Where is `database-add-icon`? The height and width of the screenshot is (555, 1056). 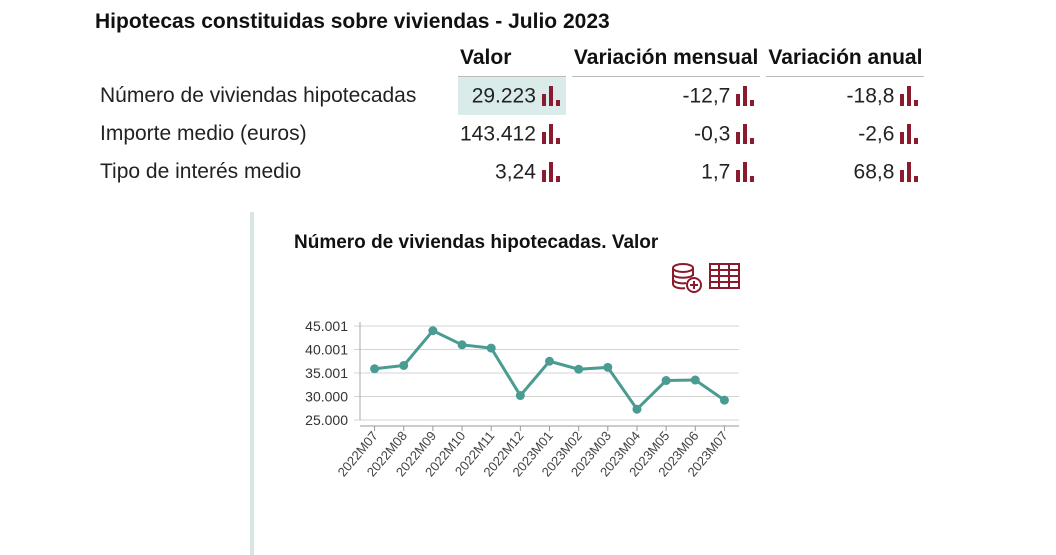 database-add-icon is located at coordinates (687, 278).